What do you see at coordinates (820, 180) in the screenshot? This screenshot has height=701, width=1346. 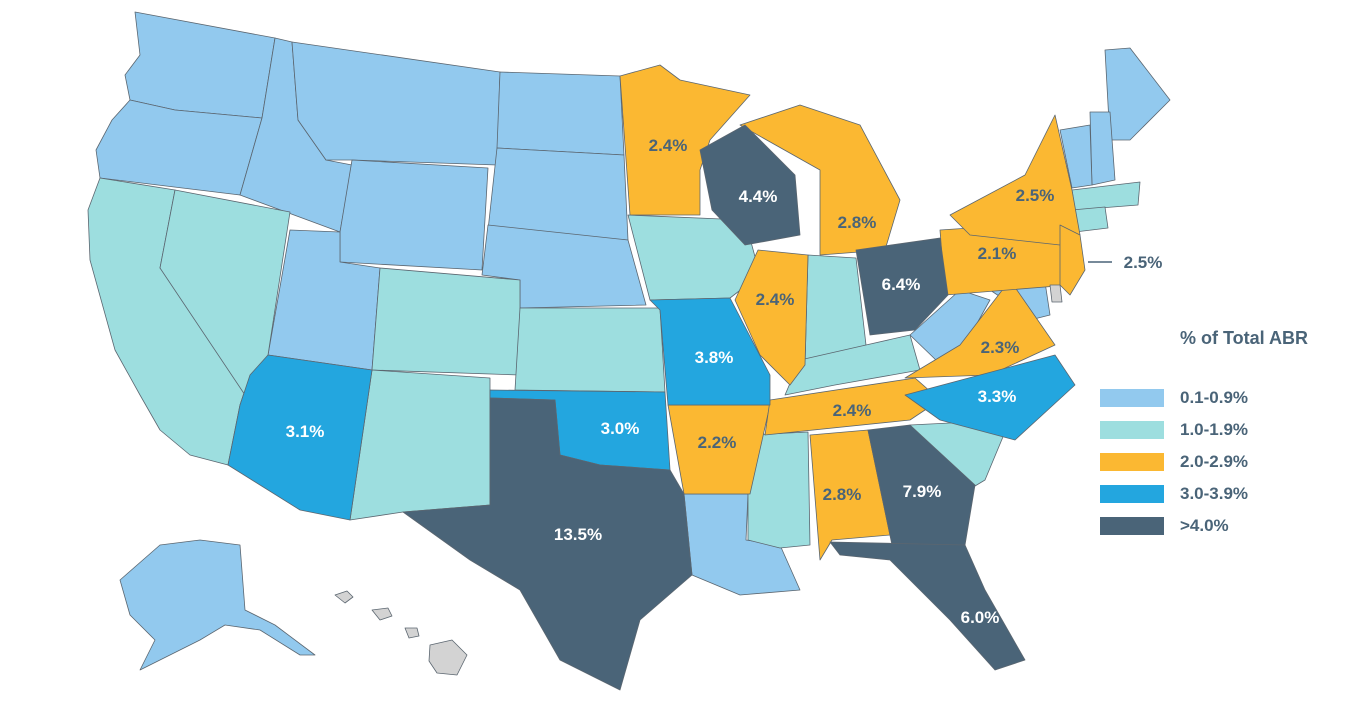 I see `state-michigan` at bounding box center [820, 180].